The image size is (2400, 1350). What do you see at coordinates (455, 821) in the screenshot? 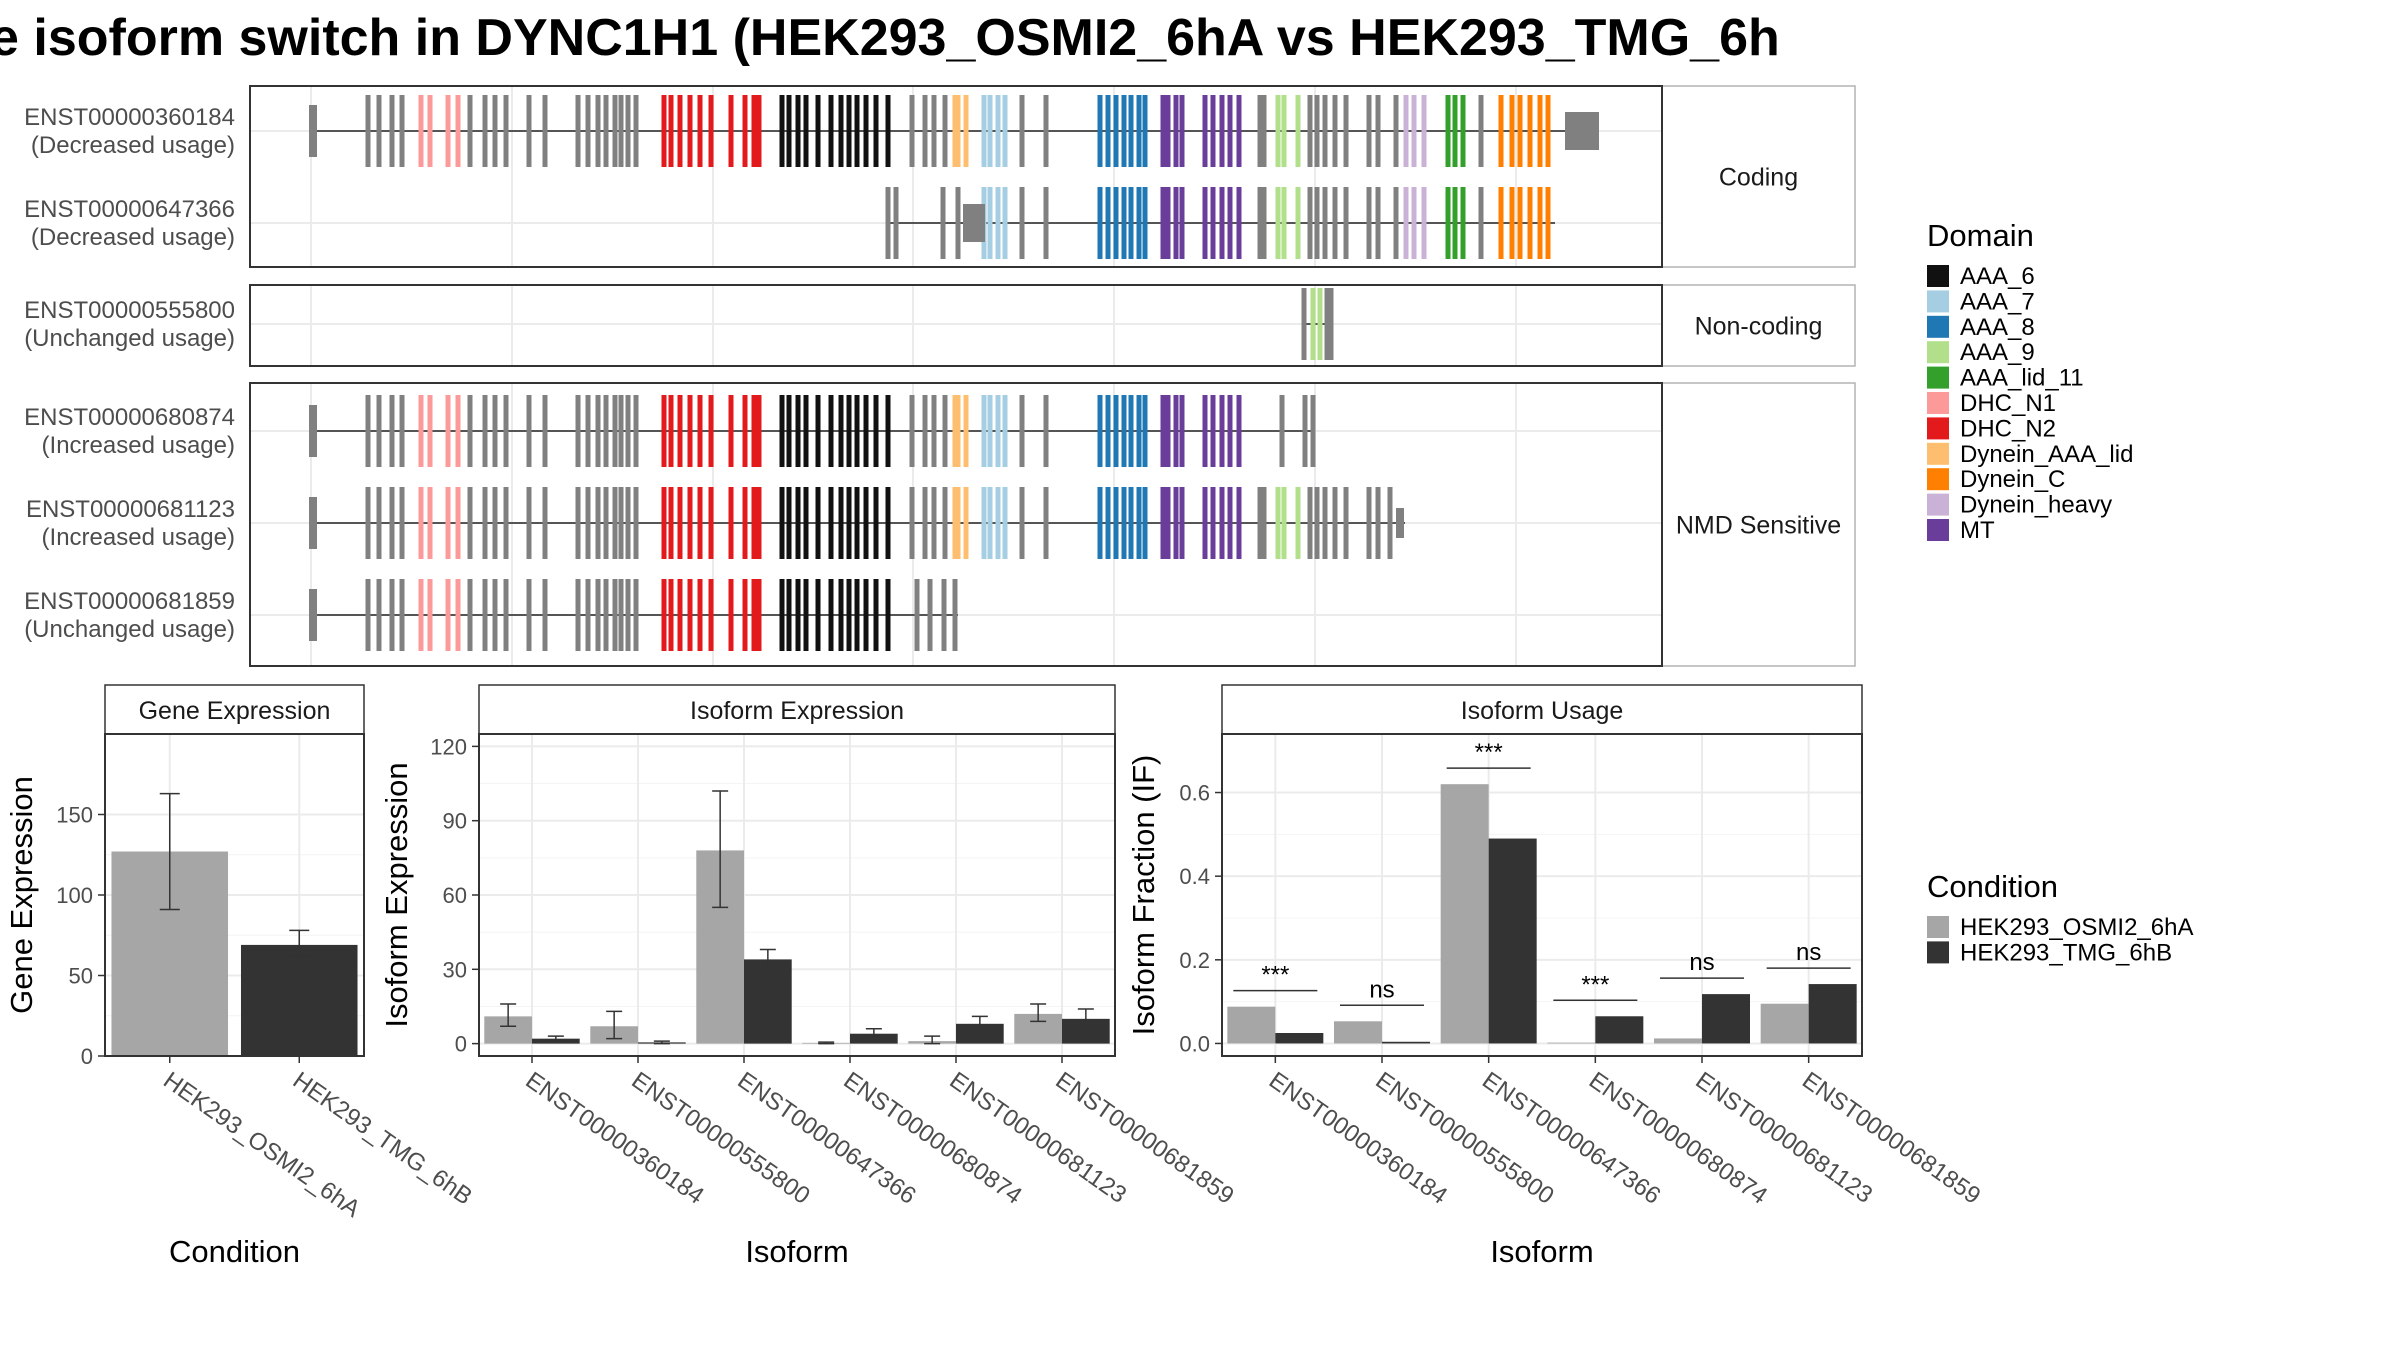
I see `y-tick-label: 90` at bounding box center [455, 821].